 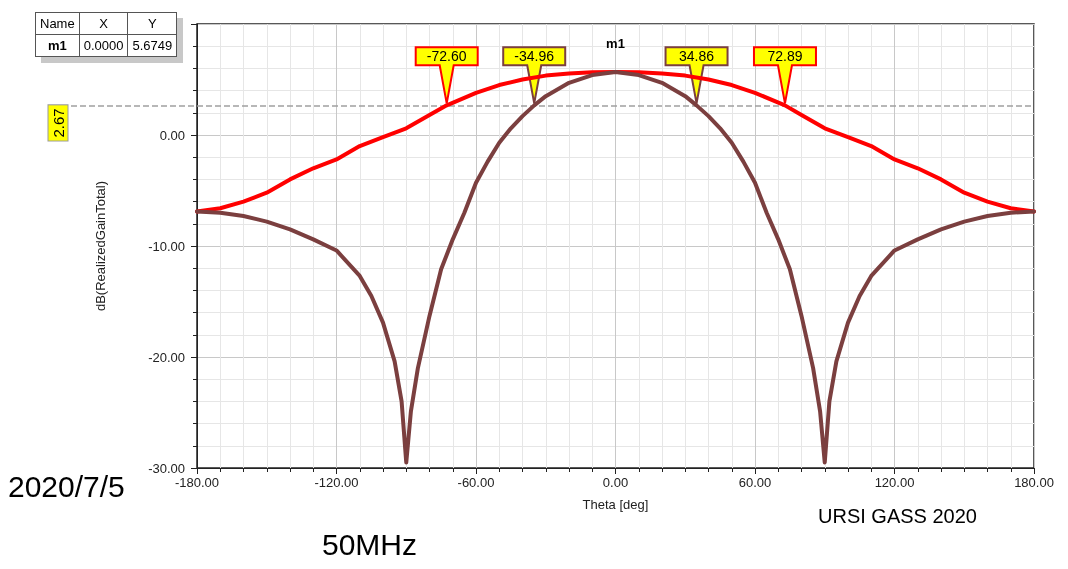 What do you see at coordinates (446, 56) in the screenshot?
I see `annotation: -72.60` at bounding box center [446, 56].